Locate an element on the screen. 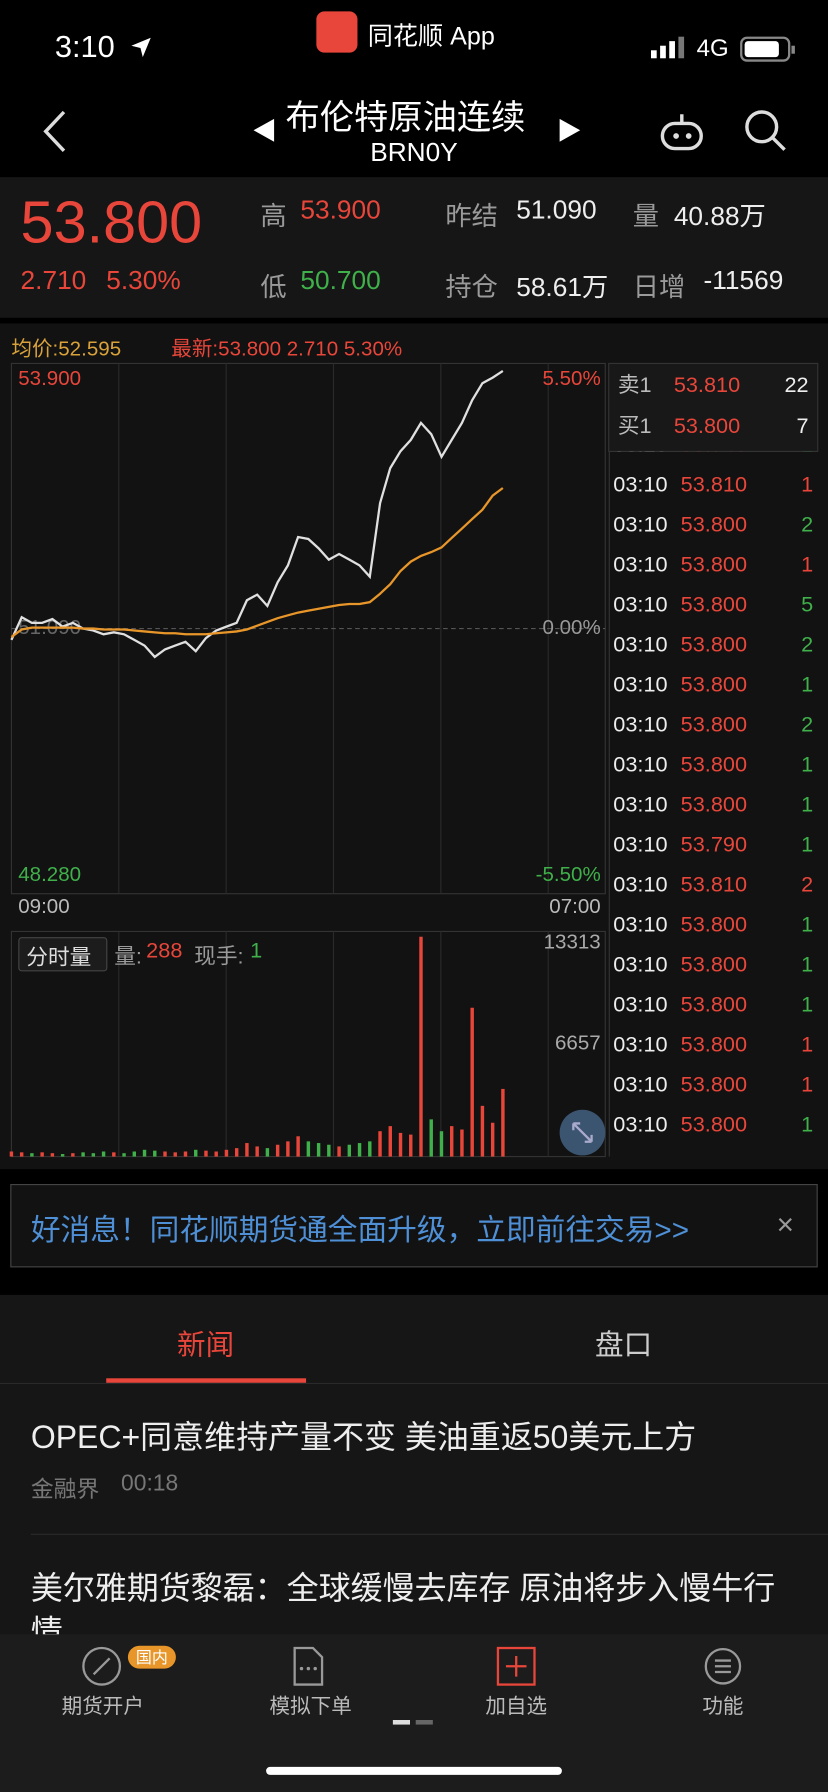 Image resolution: width=828 pixels, height=1792 pixels. hand-value: 1 is located at coordinates (256, 951).